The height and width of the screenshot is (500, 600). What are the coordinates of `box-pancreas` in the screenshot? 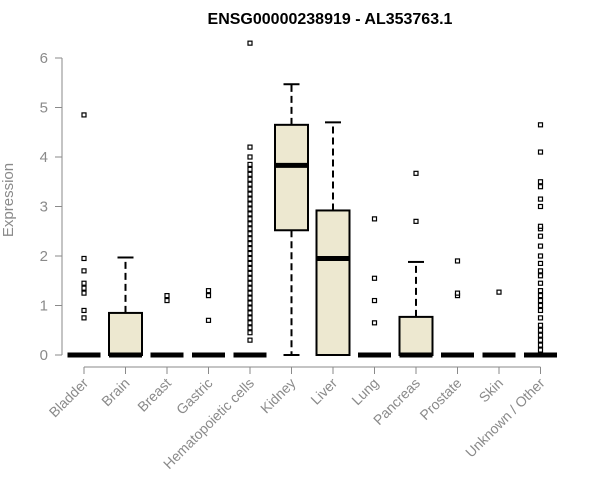 It's located at (416, 264).